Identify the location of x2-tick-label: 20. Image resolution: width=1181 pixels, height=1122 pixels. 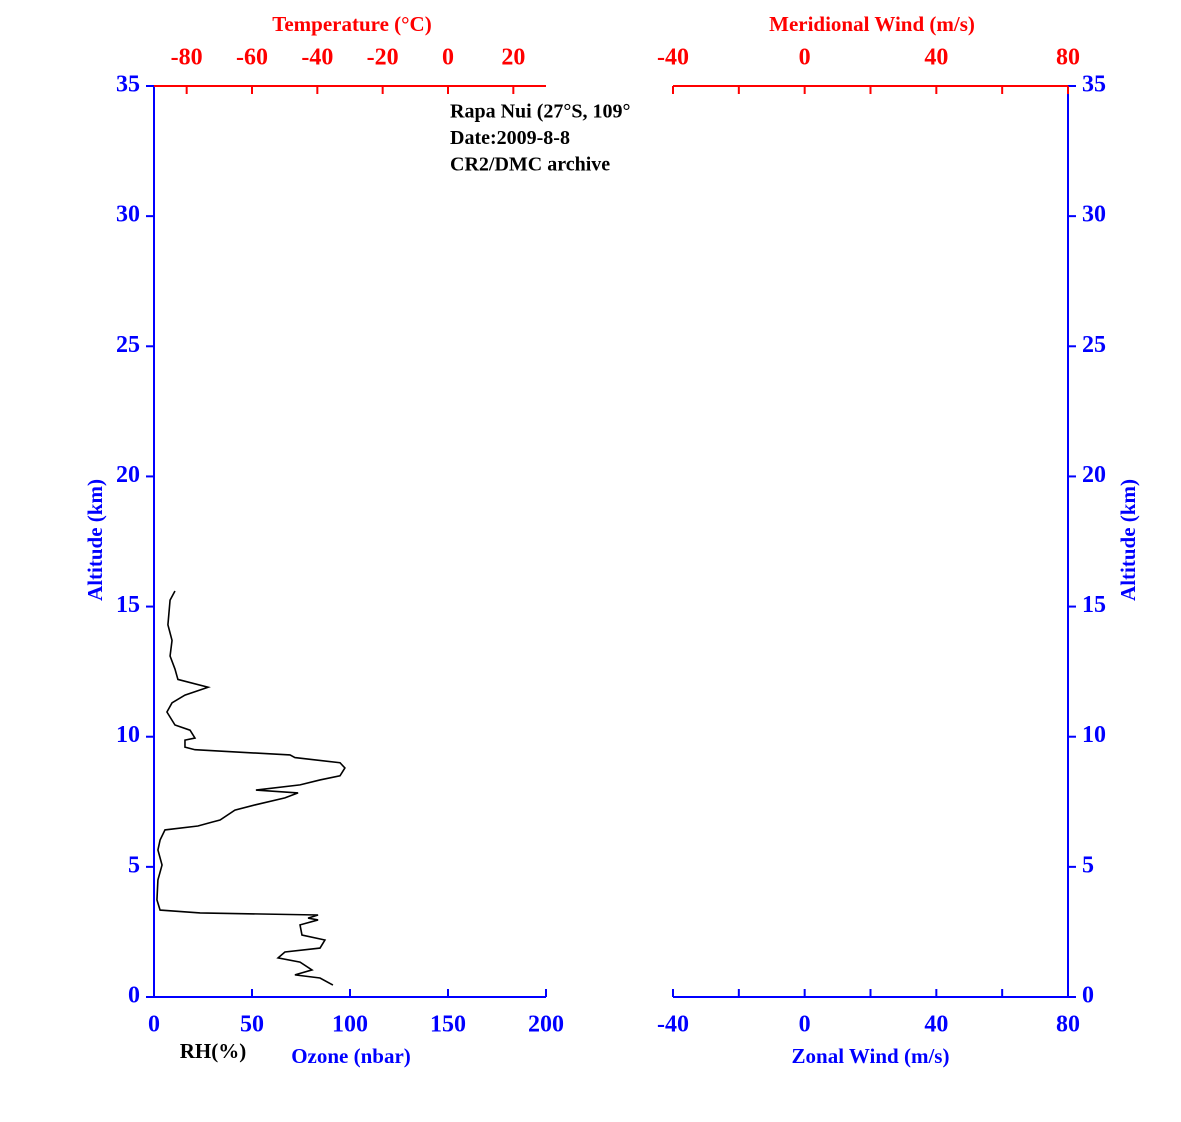
(513, 58).